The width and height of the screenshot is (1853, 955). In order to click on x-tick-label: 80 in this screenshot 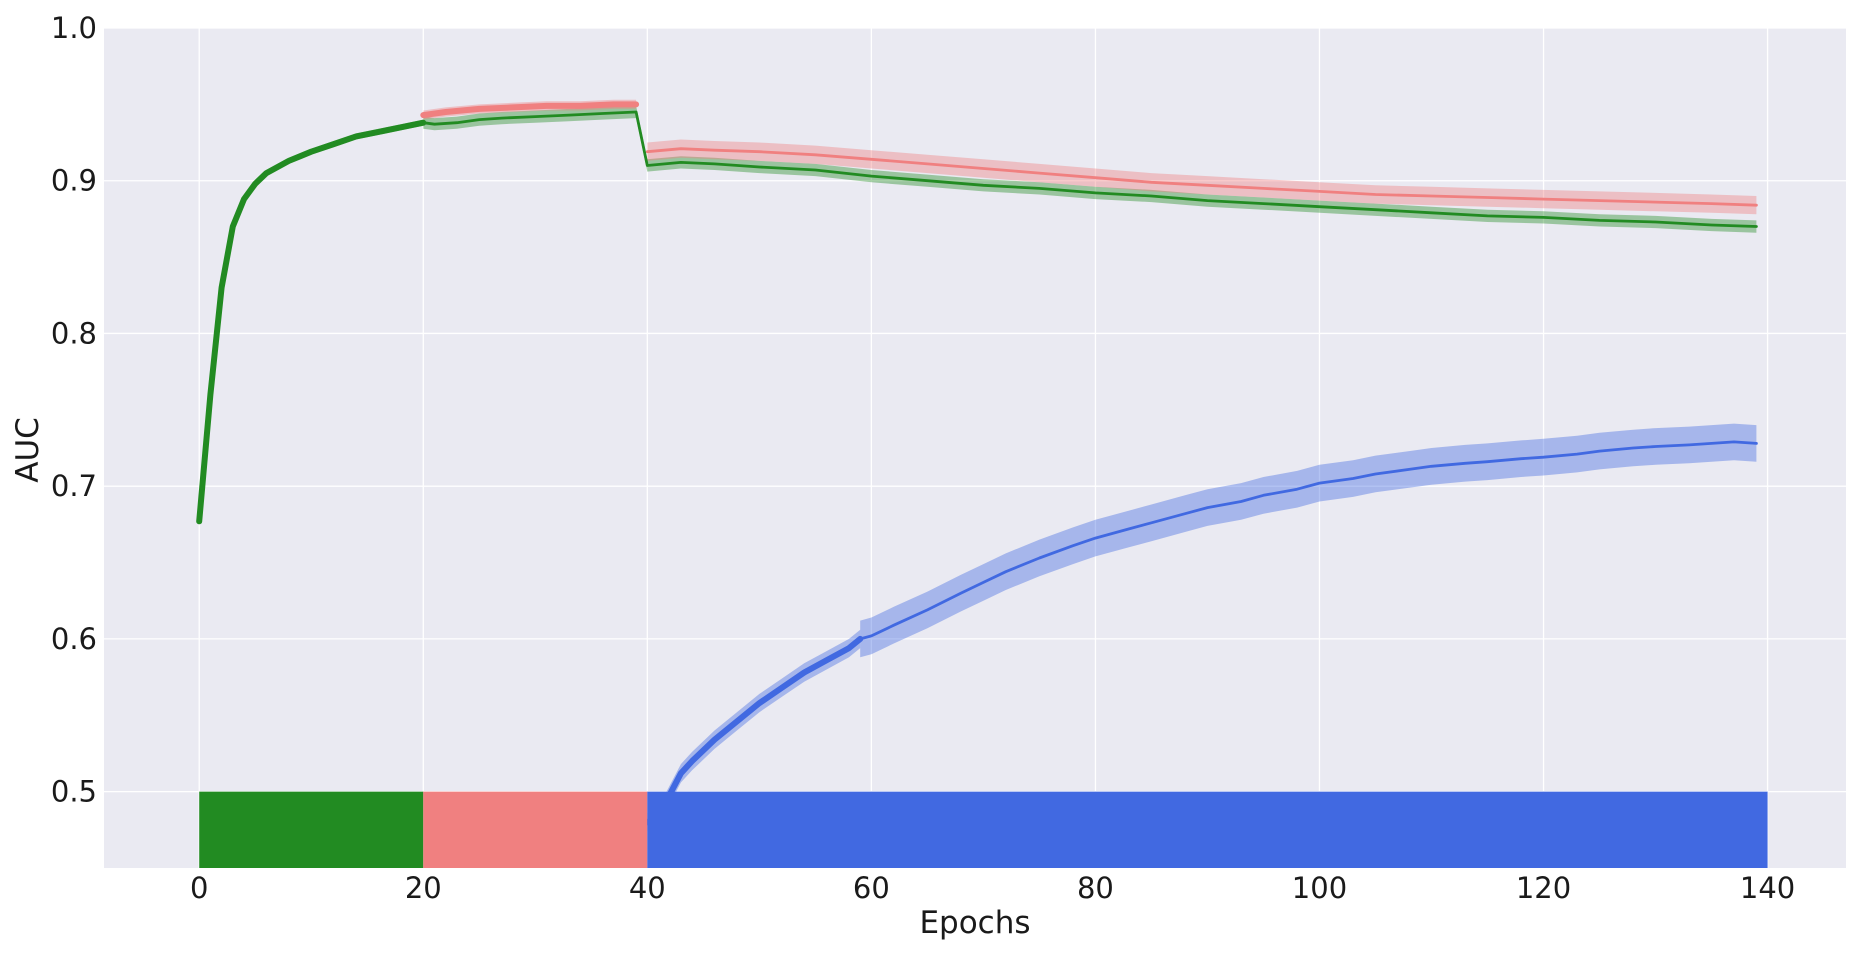, I will do `click(1095, 888)`.